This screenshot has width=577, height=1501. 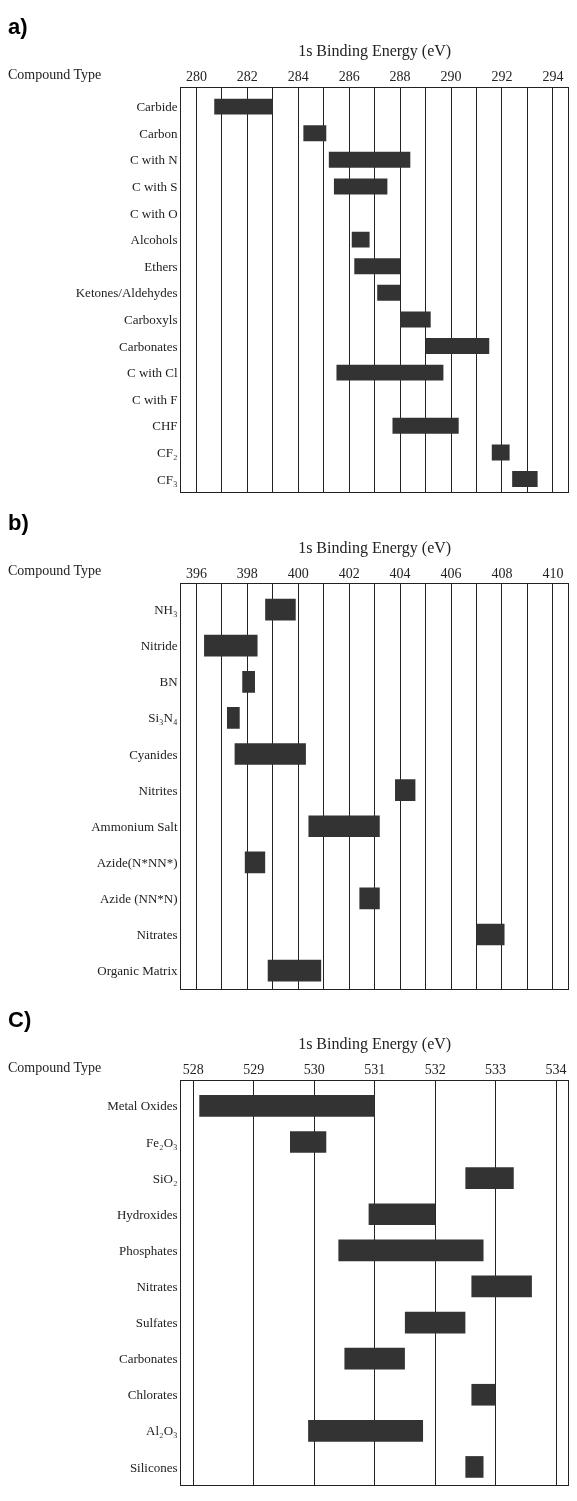 What do you see at coordinates (247, 77) in the screenshot?
I see `x-tick-label: 282` at bounding box center [247, 77].